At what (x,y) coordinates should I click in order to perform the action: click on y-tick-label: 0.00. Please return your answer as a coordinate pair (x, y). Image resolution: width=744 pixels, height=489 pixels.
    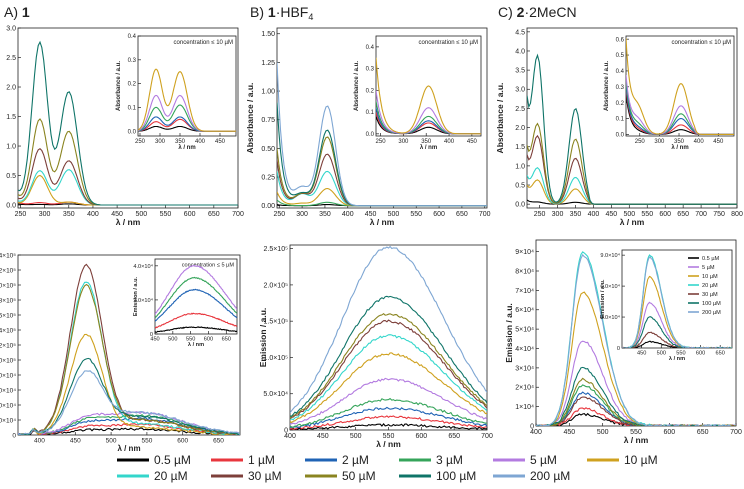
    Looking at the image, I should click on (268, 206).